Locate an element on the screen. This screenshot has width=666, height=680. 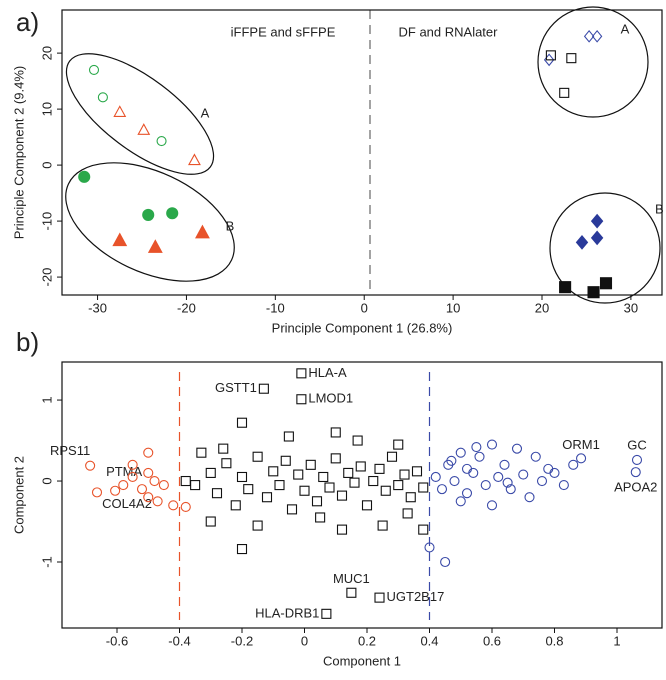
x-tick-label: -20 is located at coordinates (186, 307).